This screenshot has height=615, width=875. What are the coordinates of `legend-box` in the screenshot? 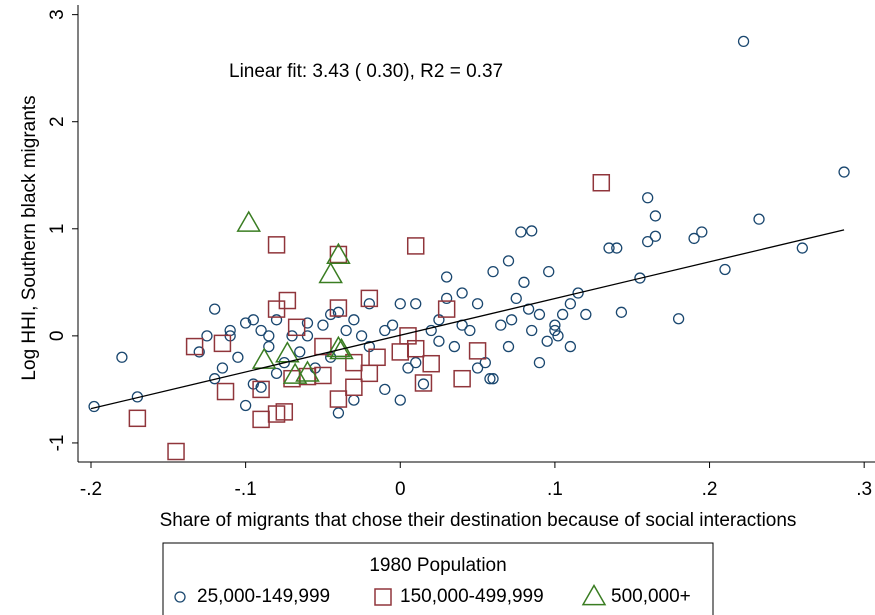 It's located at (438, 578).